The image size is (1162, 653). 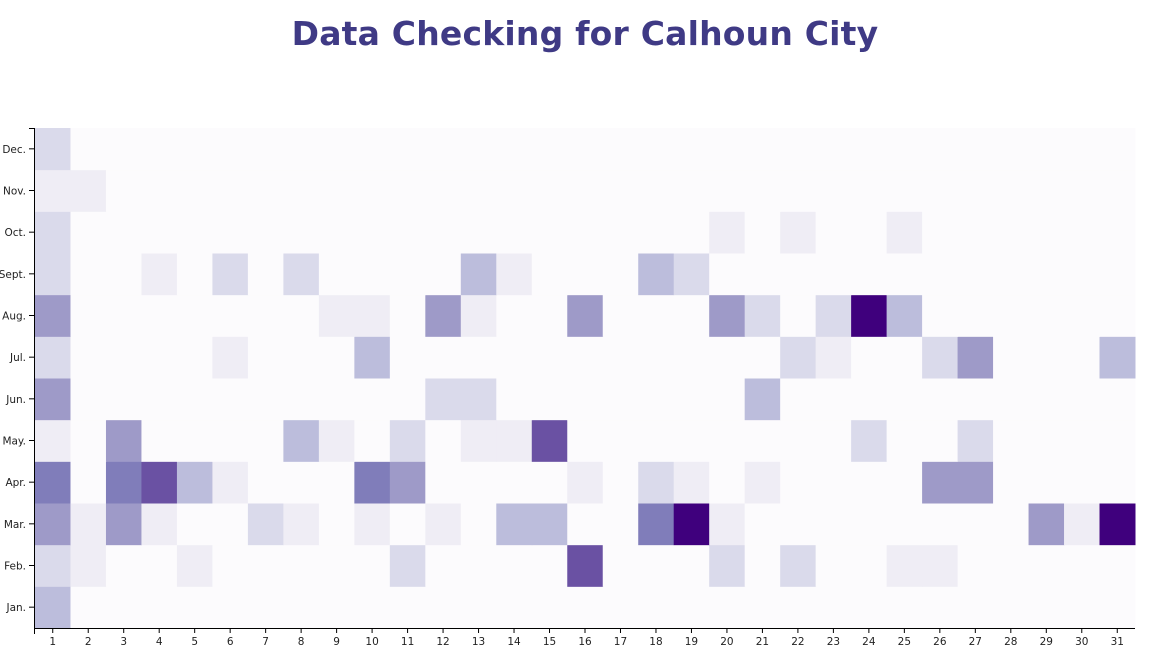 I want to click on x-tick-label: 16, so click(x=585, y=642).